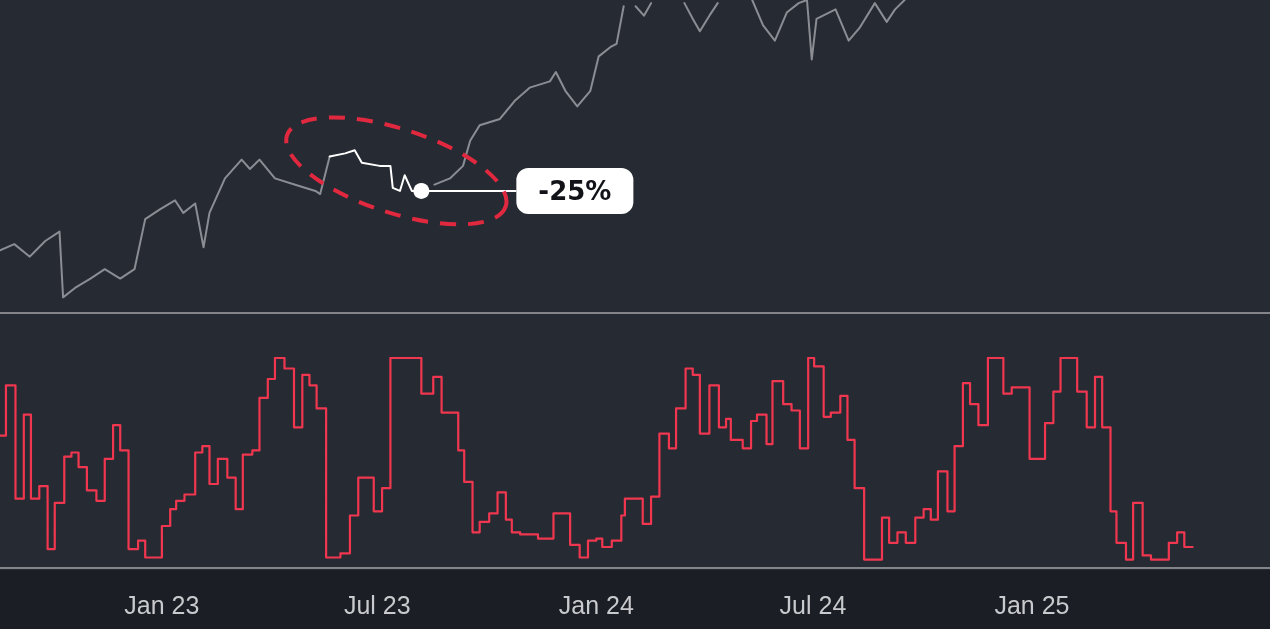  Describe the element at coordinates (596, 604) in the screenshot. I see `x-tick-label: Jan 24` at that location.